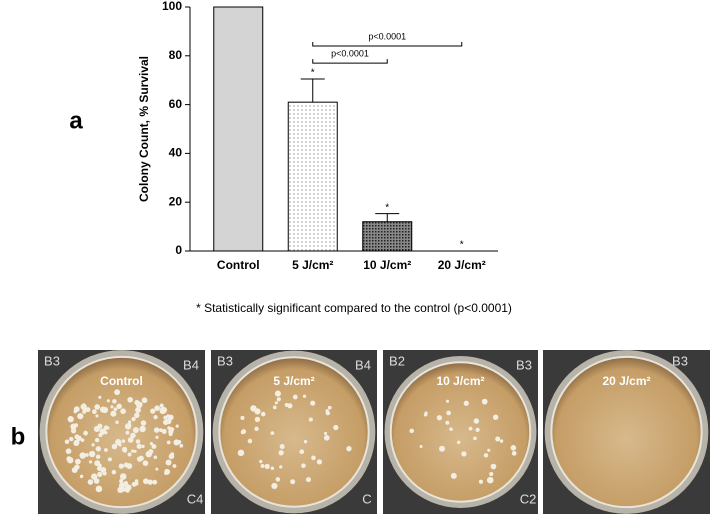  Describe the element at coordinates (460, 381) in the screenshot. I see `photo-label: 10 J/cm²` at that location.